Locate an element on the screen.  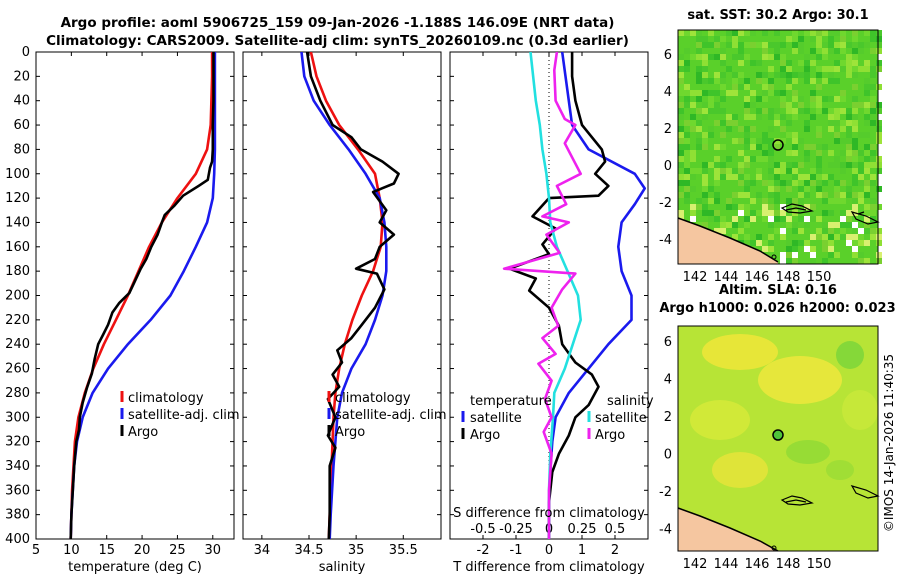
salinity-legend-label: climatology is located at coordinates (373, 398).